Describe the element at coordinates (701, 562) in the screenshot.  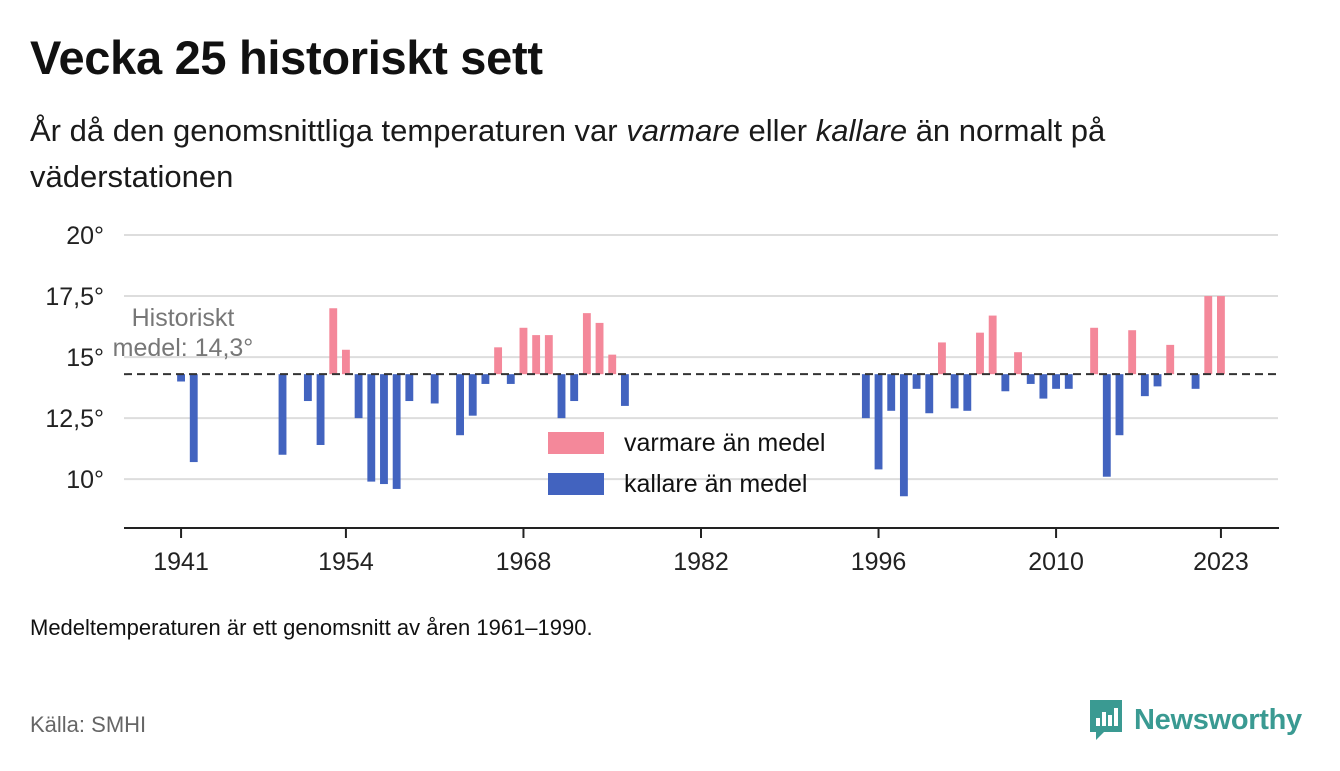
I see `x-tick-label: 1982` at that location.